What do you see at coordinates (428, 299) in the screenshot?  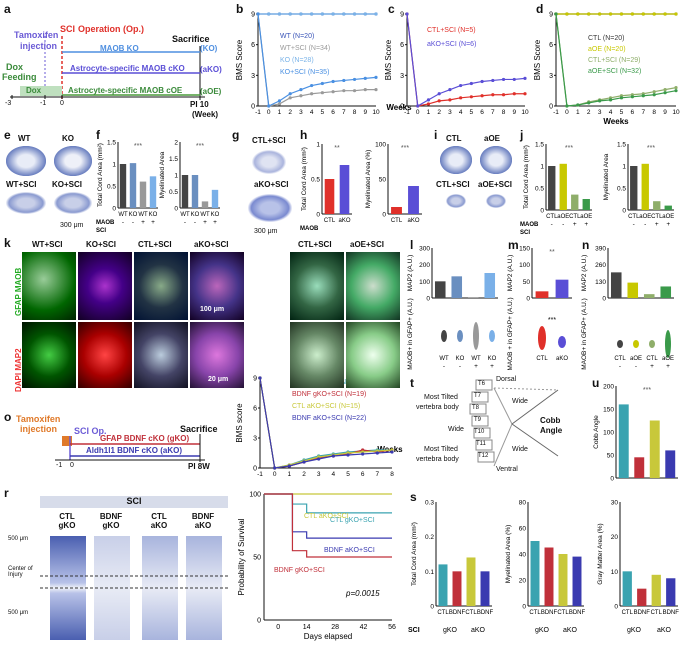 I see `l1-ytick-label: 0` at bounding box center [428, 299].